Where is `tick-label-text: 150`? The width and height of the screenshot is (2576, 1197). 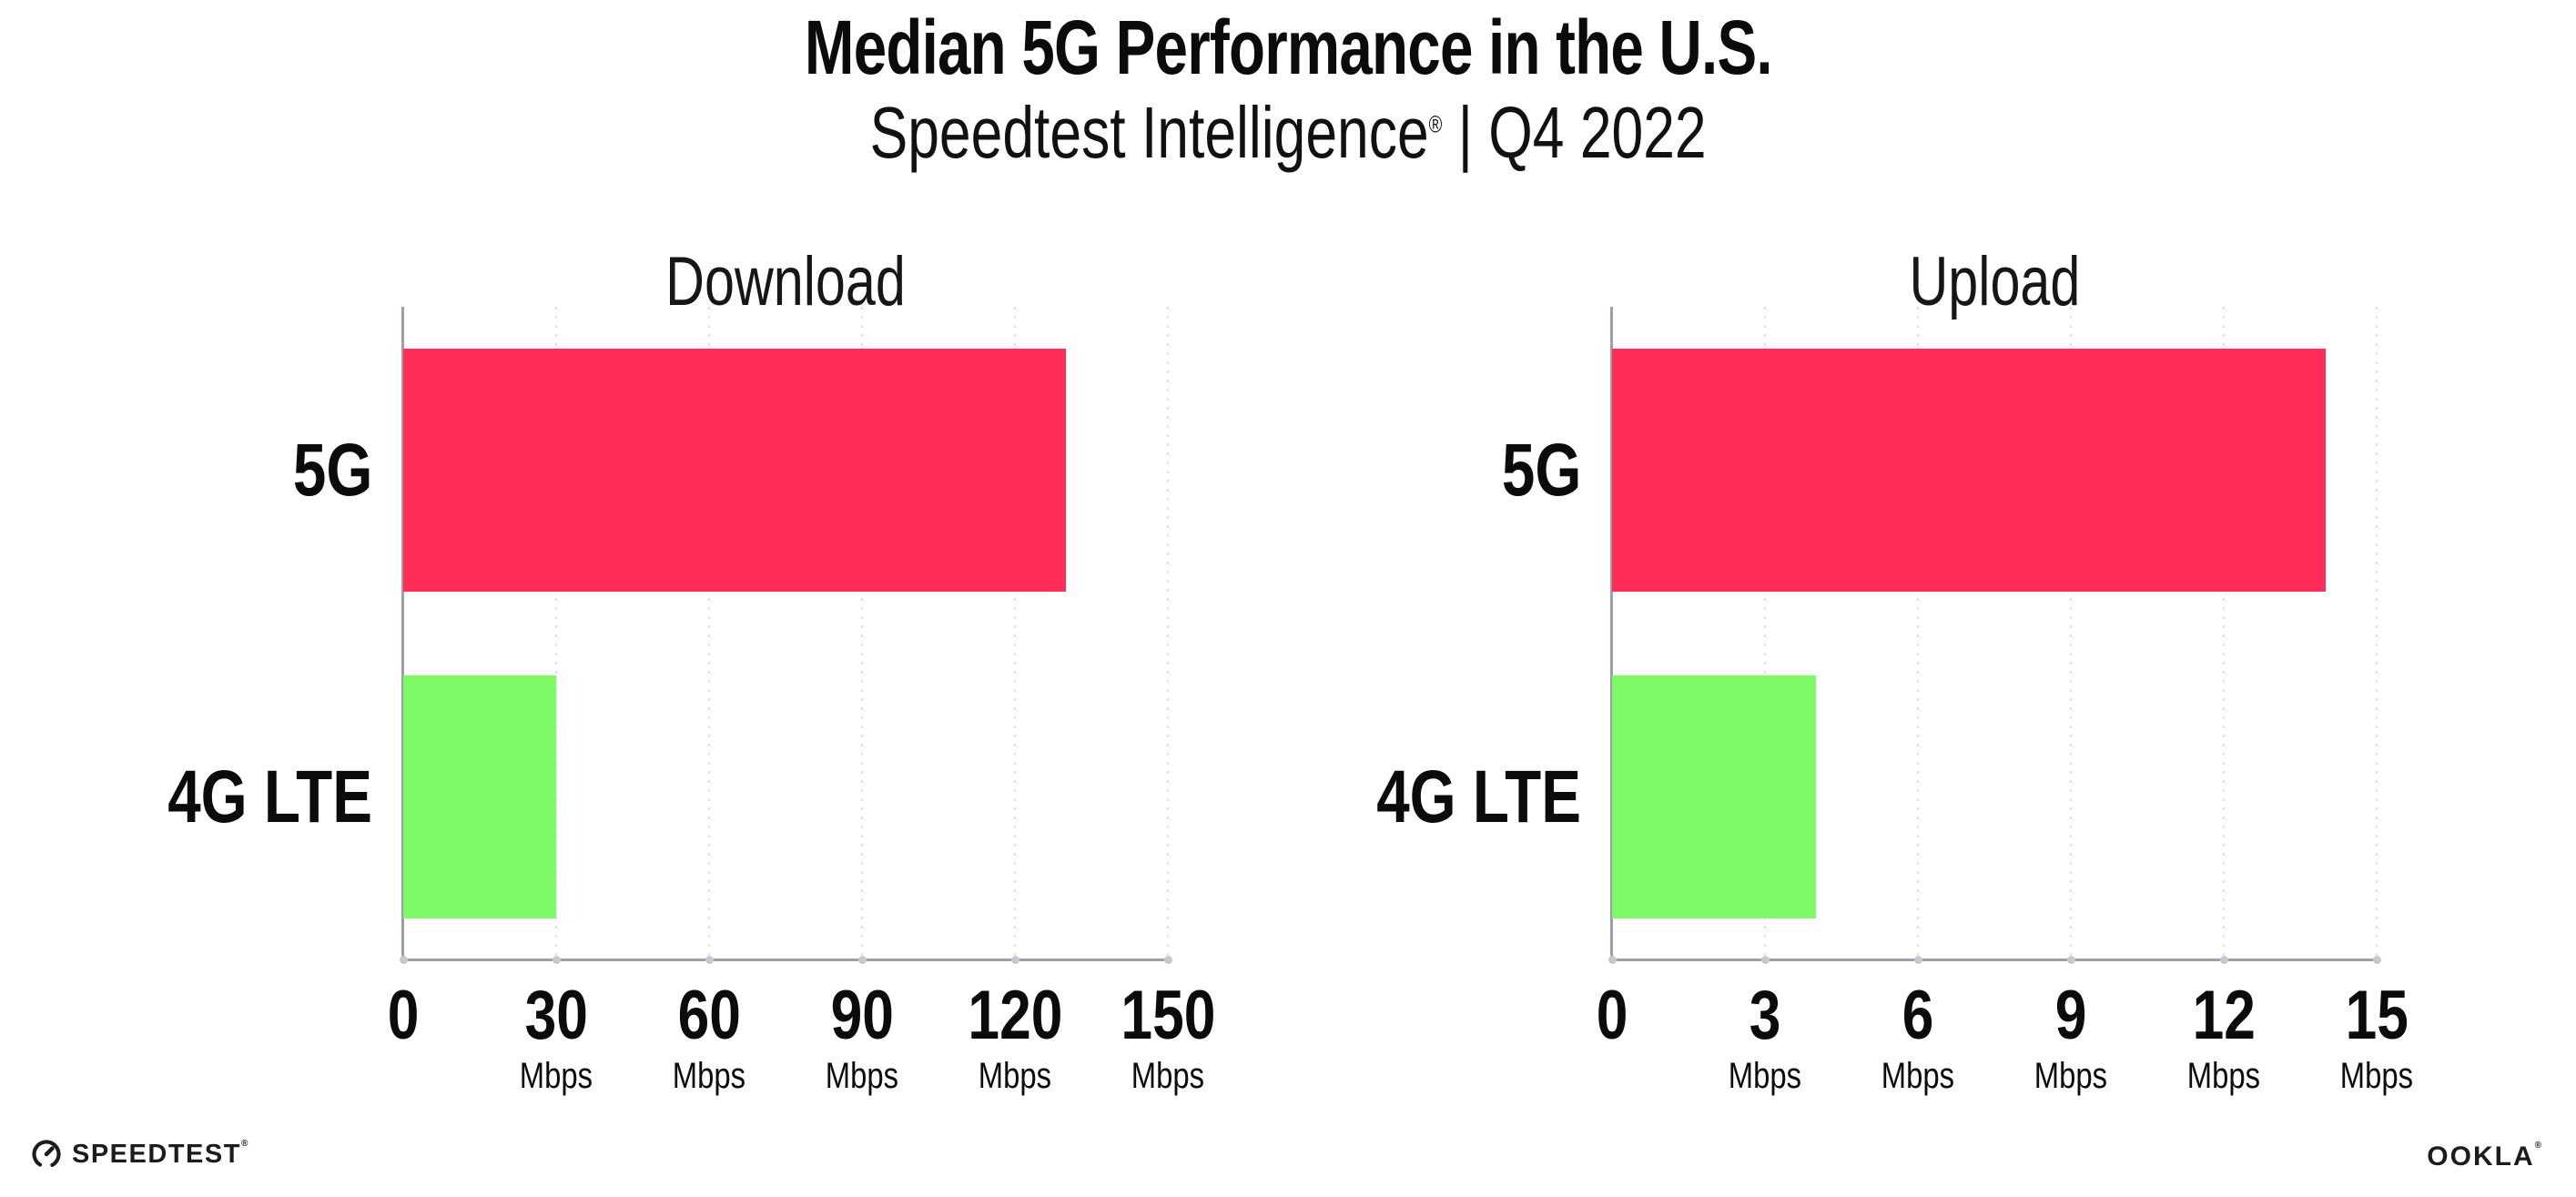
tick-label-text: 150 is located at coordinates (1168, 1015).